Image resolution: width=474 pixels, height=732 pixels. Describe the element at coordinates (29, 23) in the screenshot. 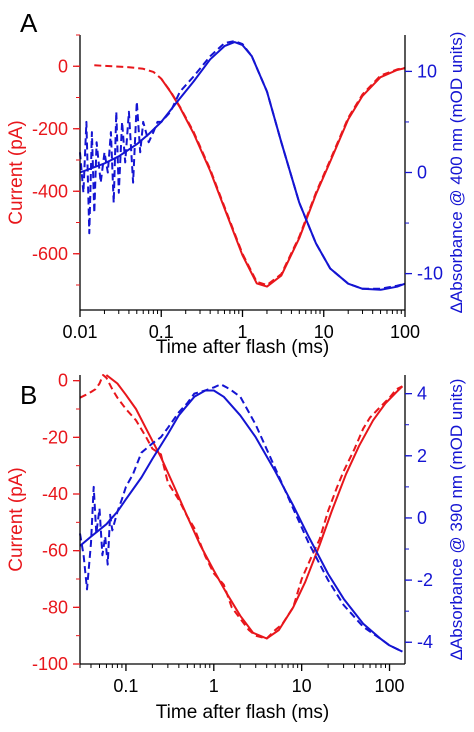

I see `panel-label-a: A` at that location.